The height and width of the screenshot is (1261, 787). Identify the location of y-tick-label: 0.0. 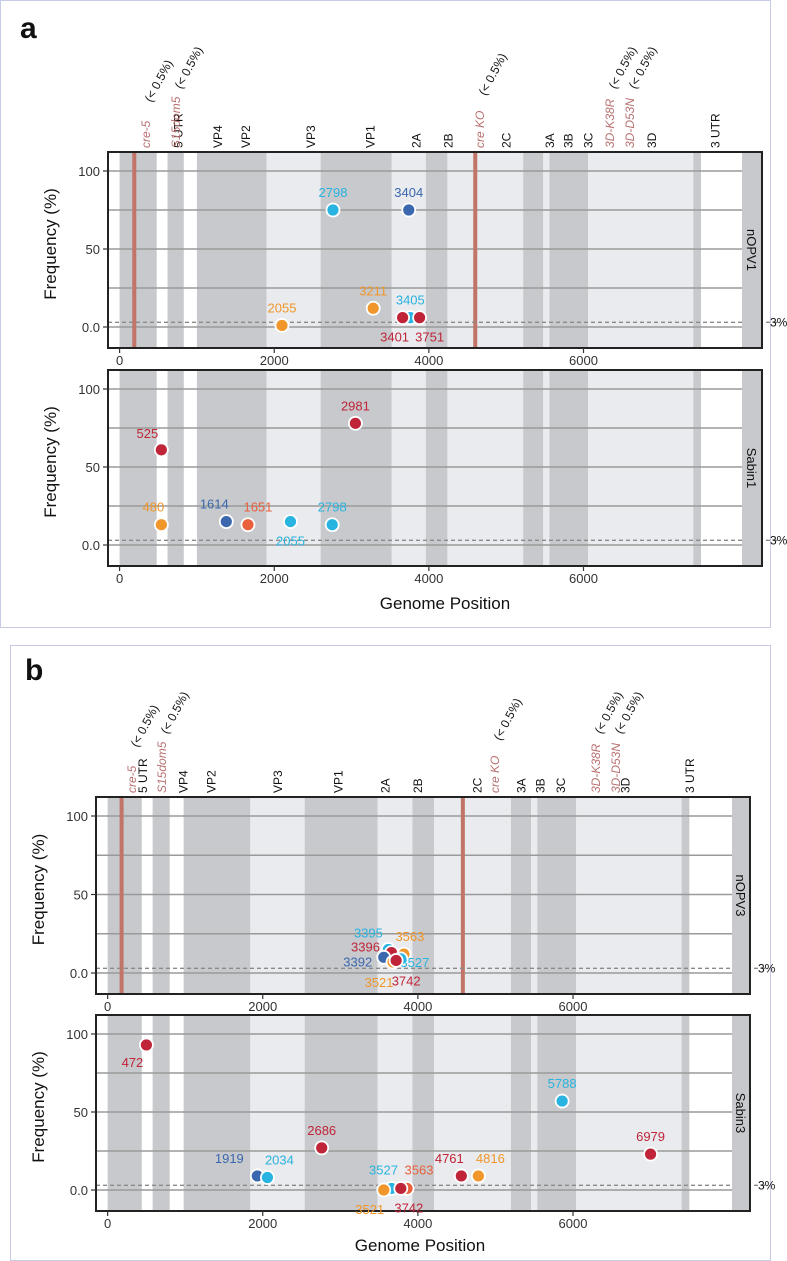
(91, 545).